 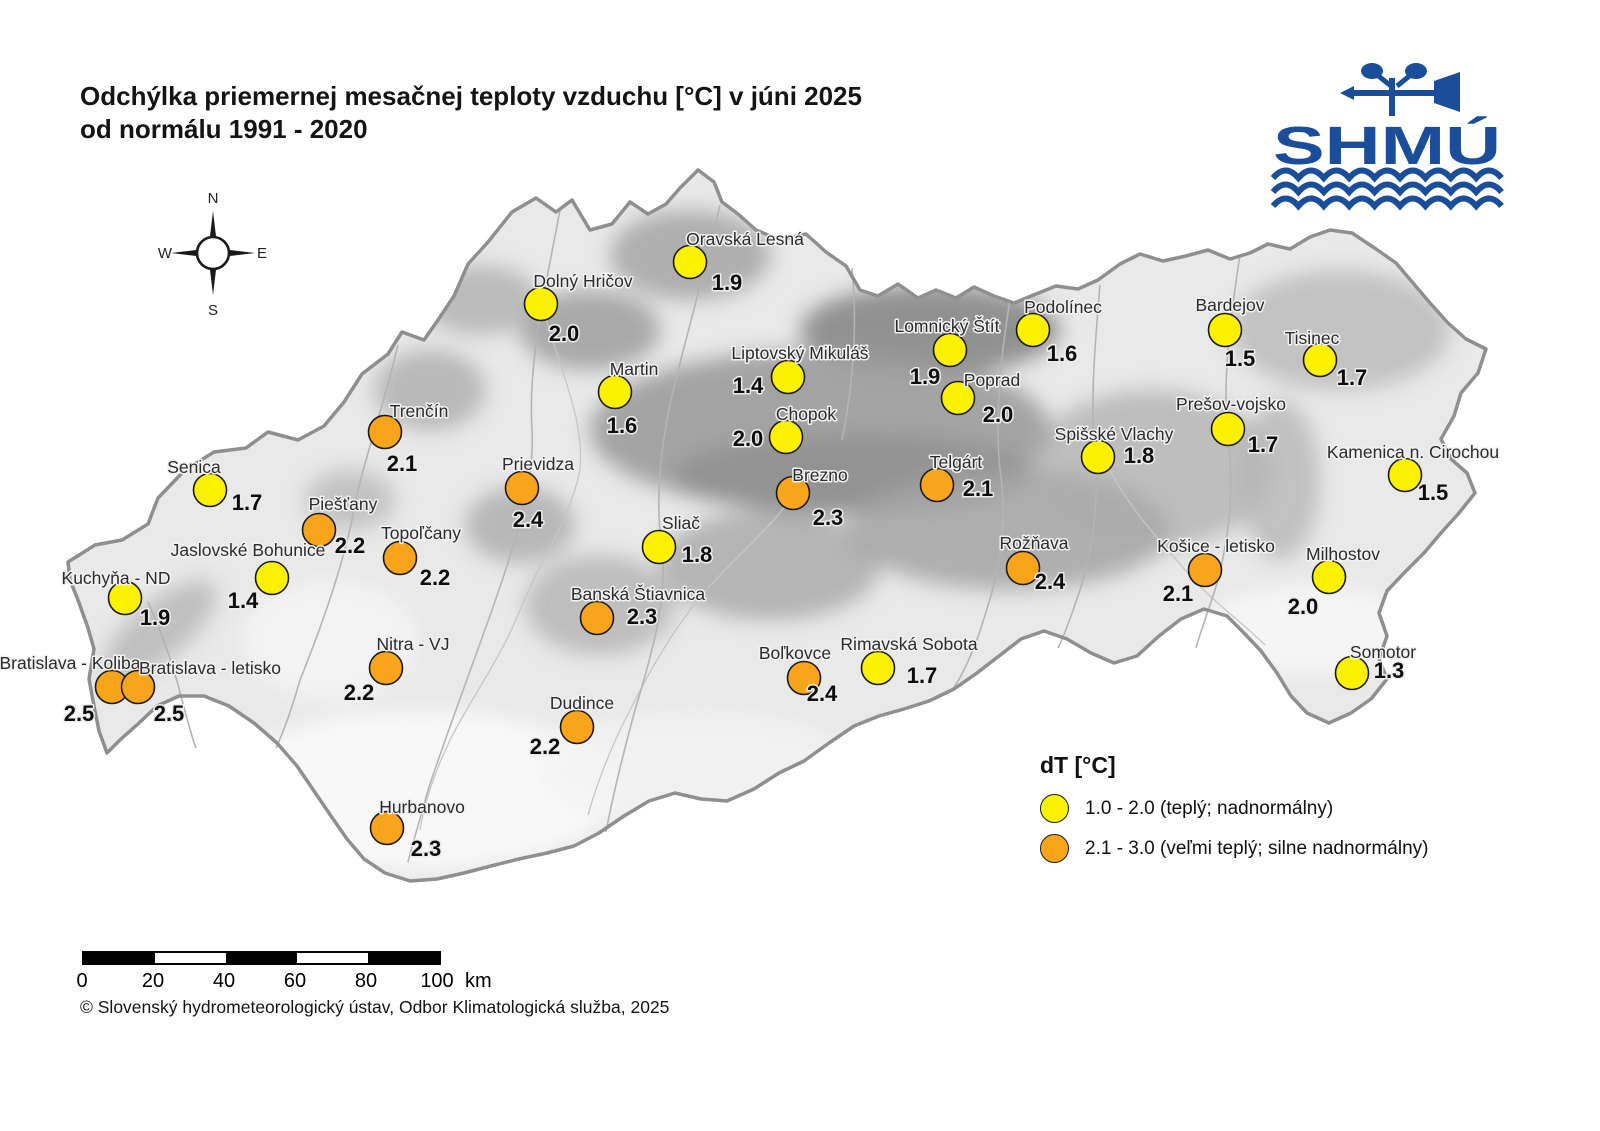 What do you see at coordinates (243, 600) in the screenshot?
I see `station-value: 1.4` at bounding box center [243, 600].